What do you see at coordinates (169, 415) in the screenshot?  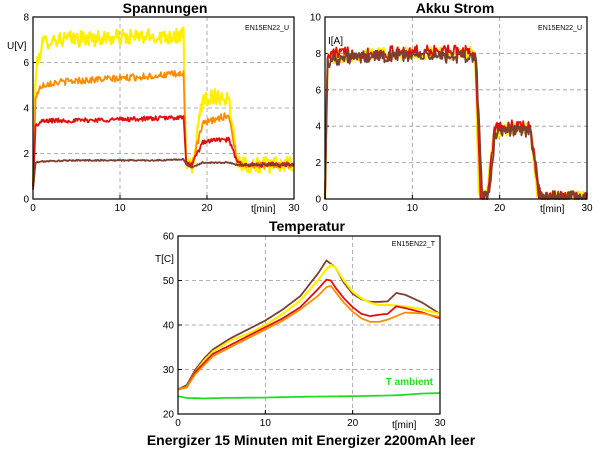 I see `y-tick-label: 20` at bounding box center [169, 415].